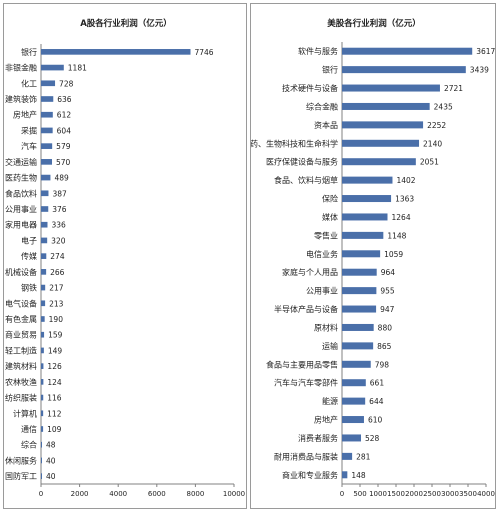 The image size is (499, 516). Describe the element at coordinates (55, 335) in the screenshot. I see `chart-0-value-label: 159` at that location.